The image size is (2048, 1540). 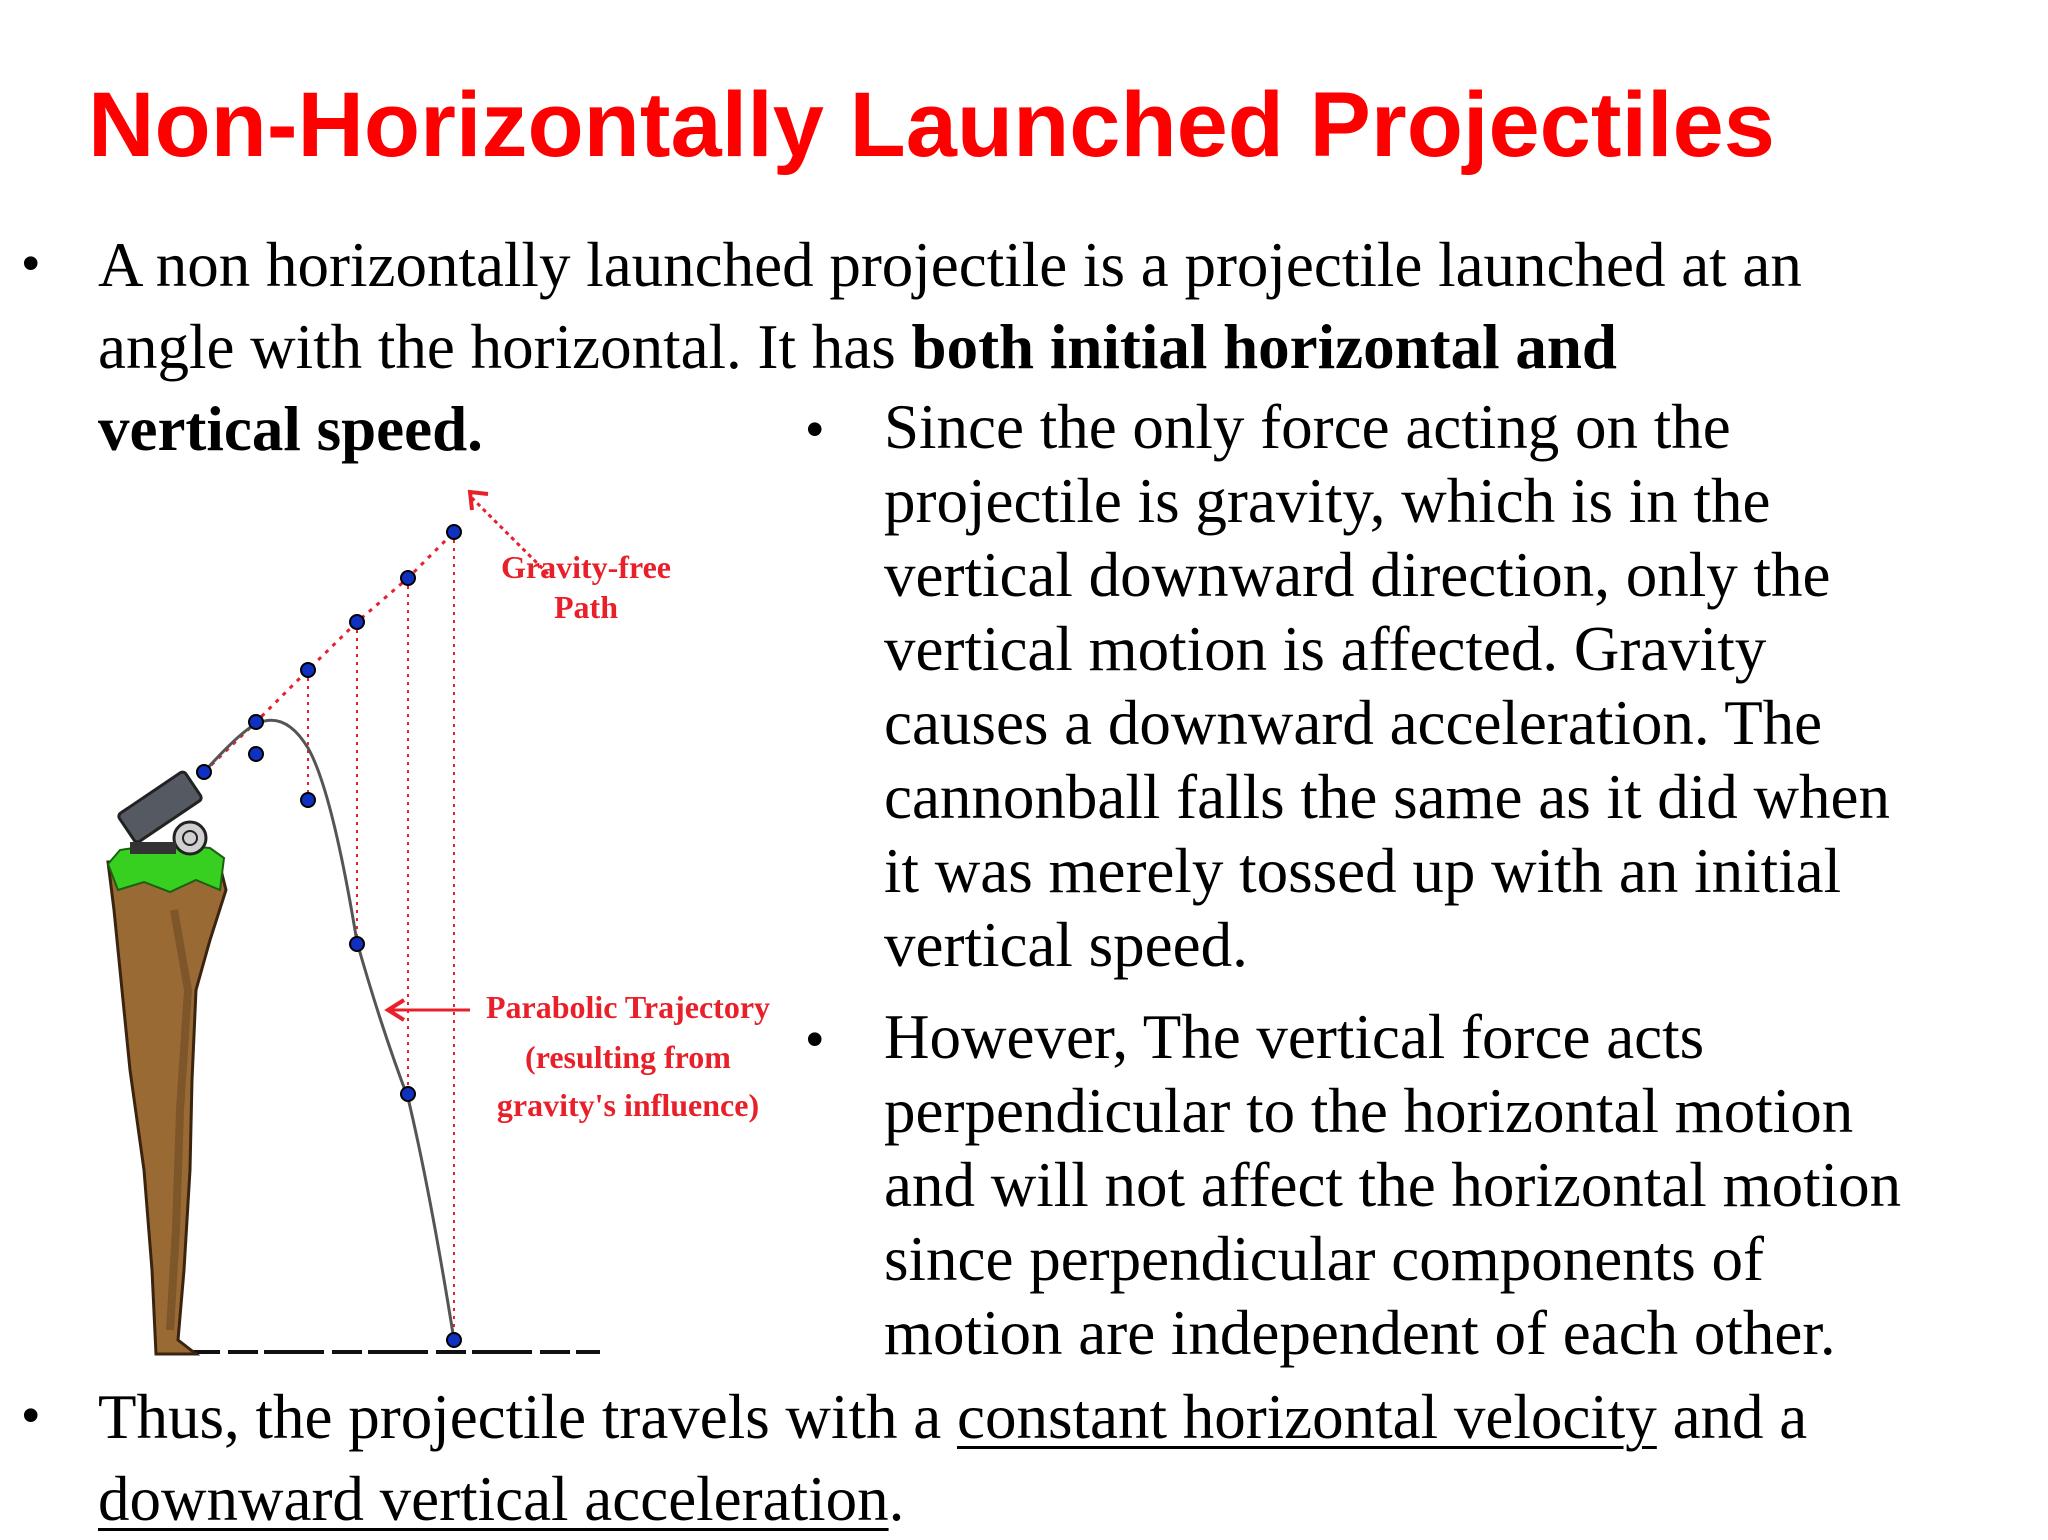 What do you see at coordinates (290, 429) in the screenshot?
I see `intro-emphasis-2: vertical speed.` at bounding box center [290, 429].